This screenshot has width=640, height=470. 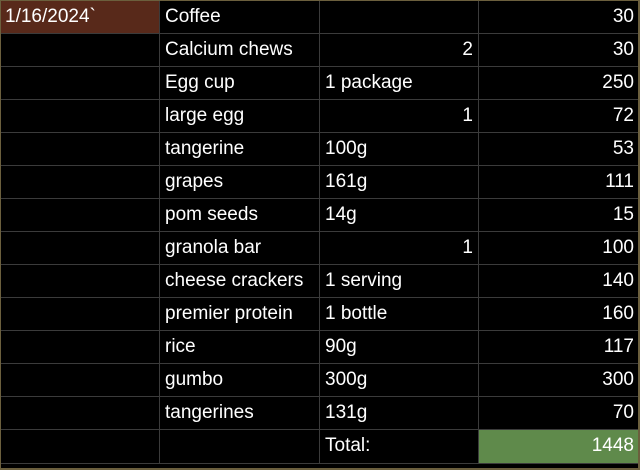 What do you see at coordinates (399, 347) in the screenshot?
I see `quantity-cell: 90g` at bounding box center [399, 347].